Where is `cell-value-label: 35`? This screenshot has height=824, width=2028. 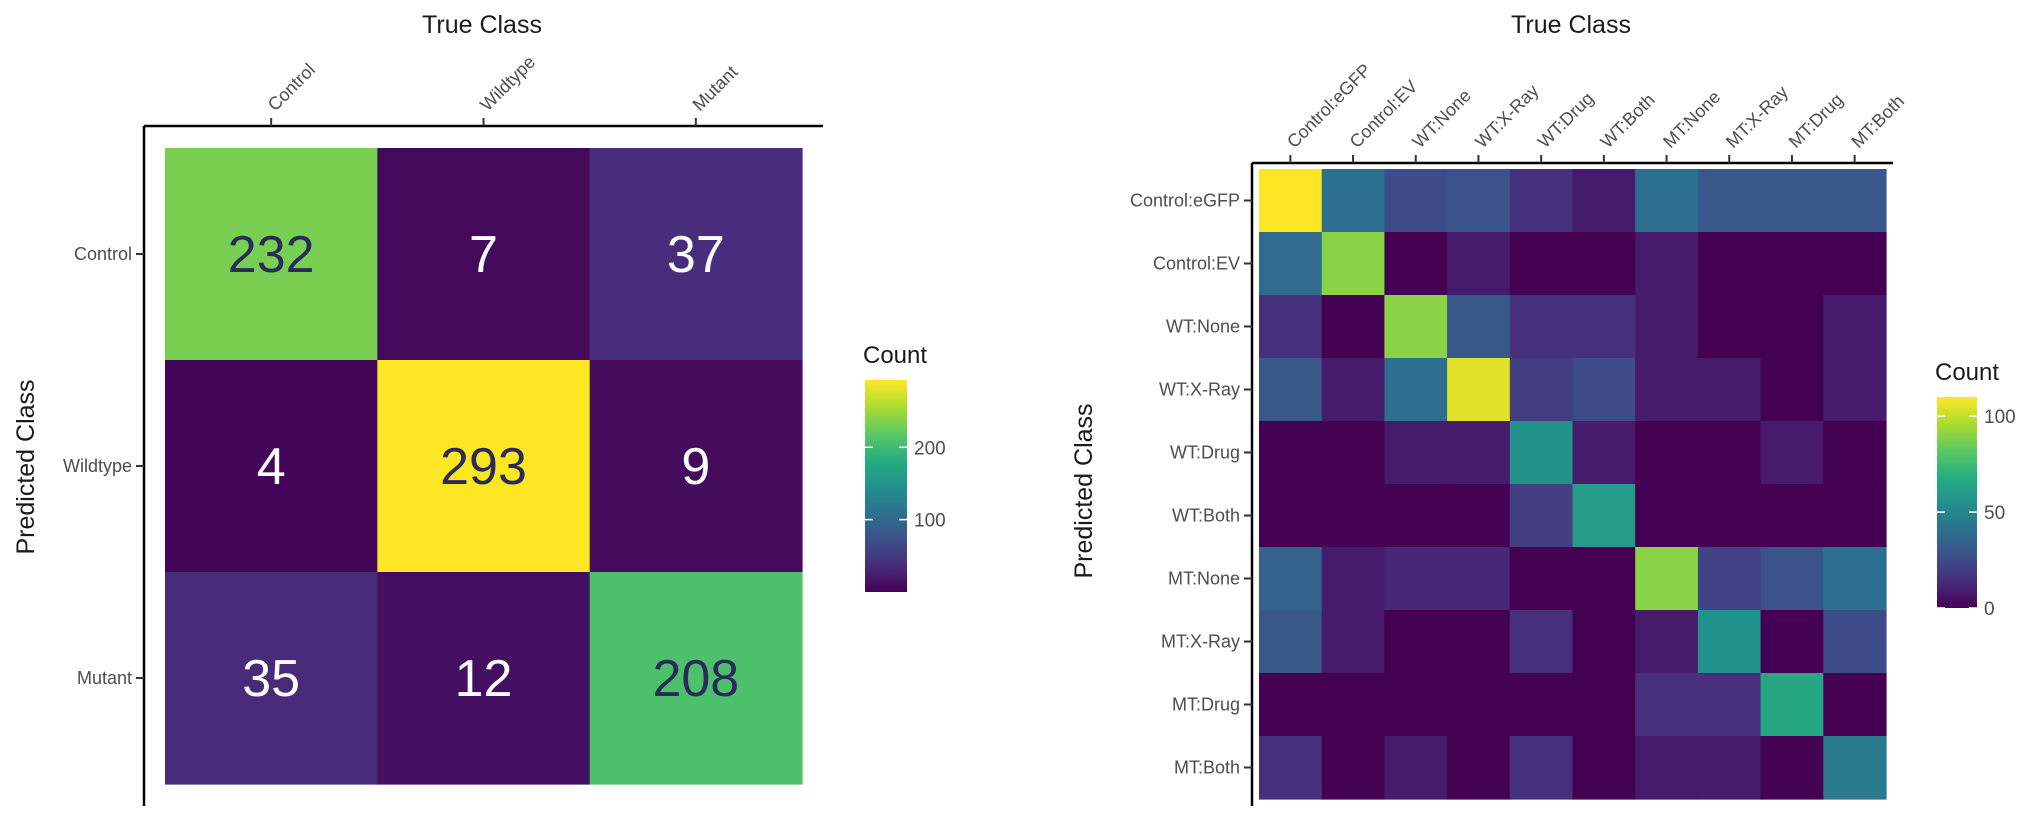 cell-value-label: 35 is located at coordinates (271, 679).